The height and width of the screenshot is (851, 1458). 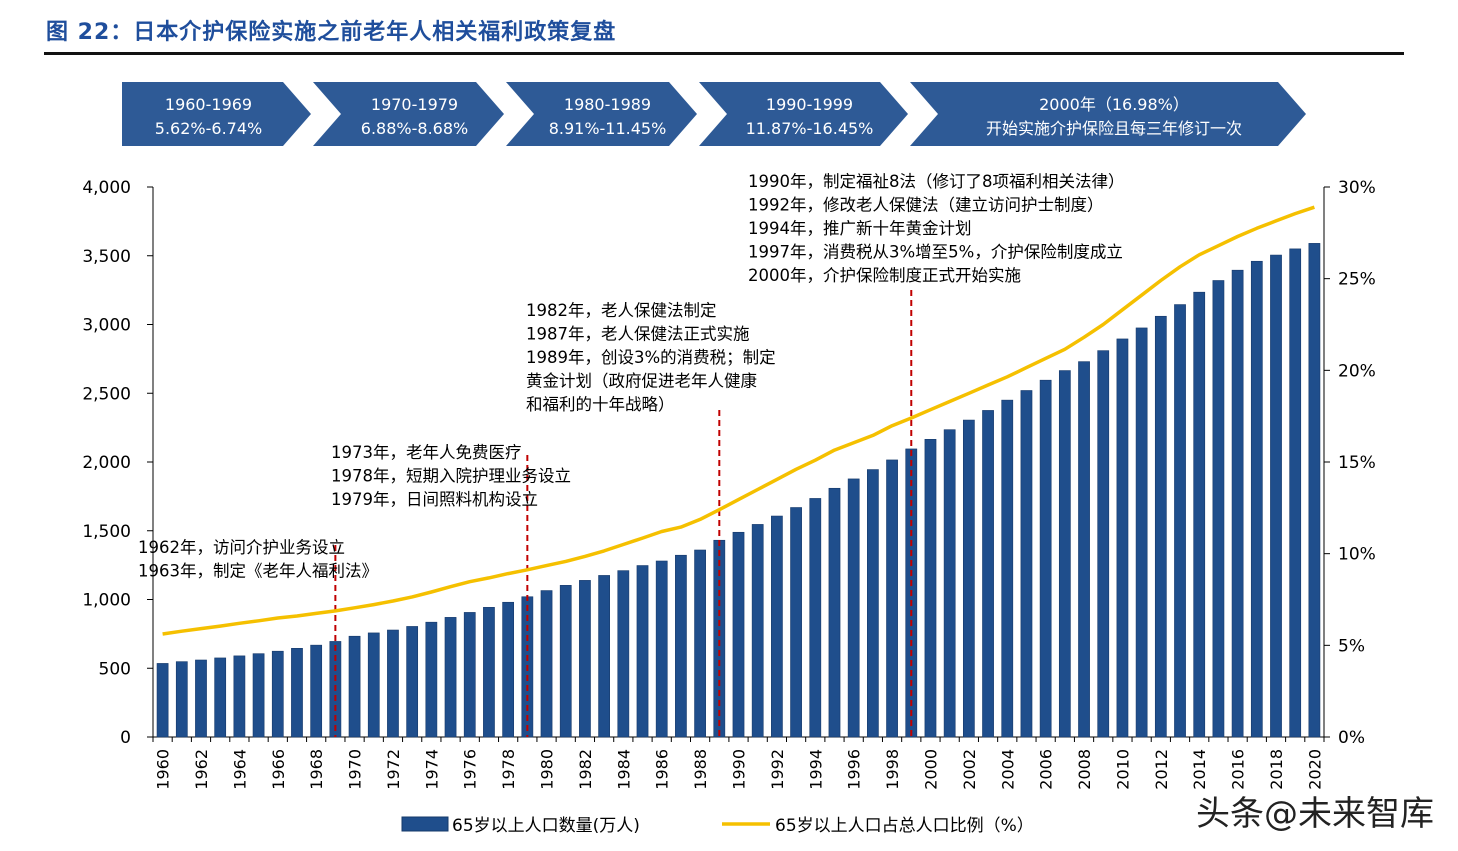 What do you see at coordinates (208, 128) in the screenshot?
I see `timeline-detail: 5.62%-6.74%` at bounding box center [208, 128].